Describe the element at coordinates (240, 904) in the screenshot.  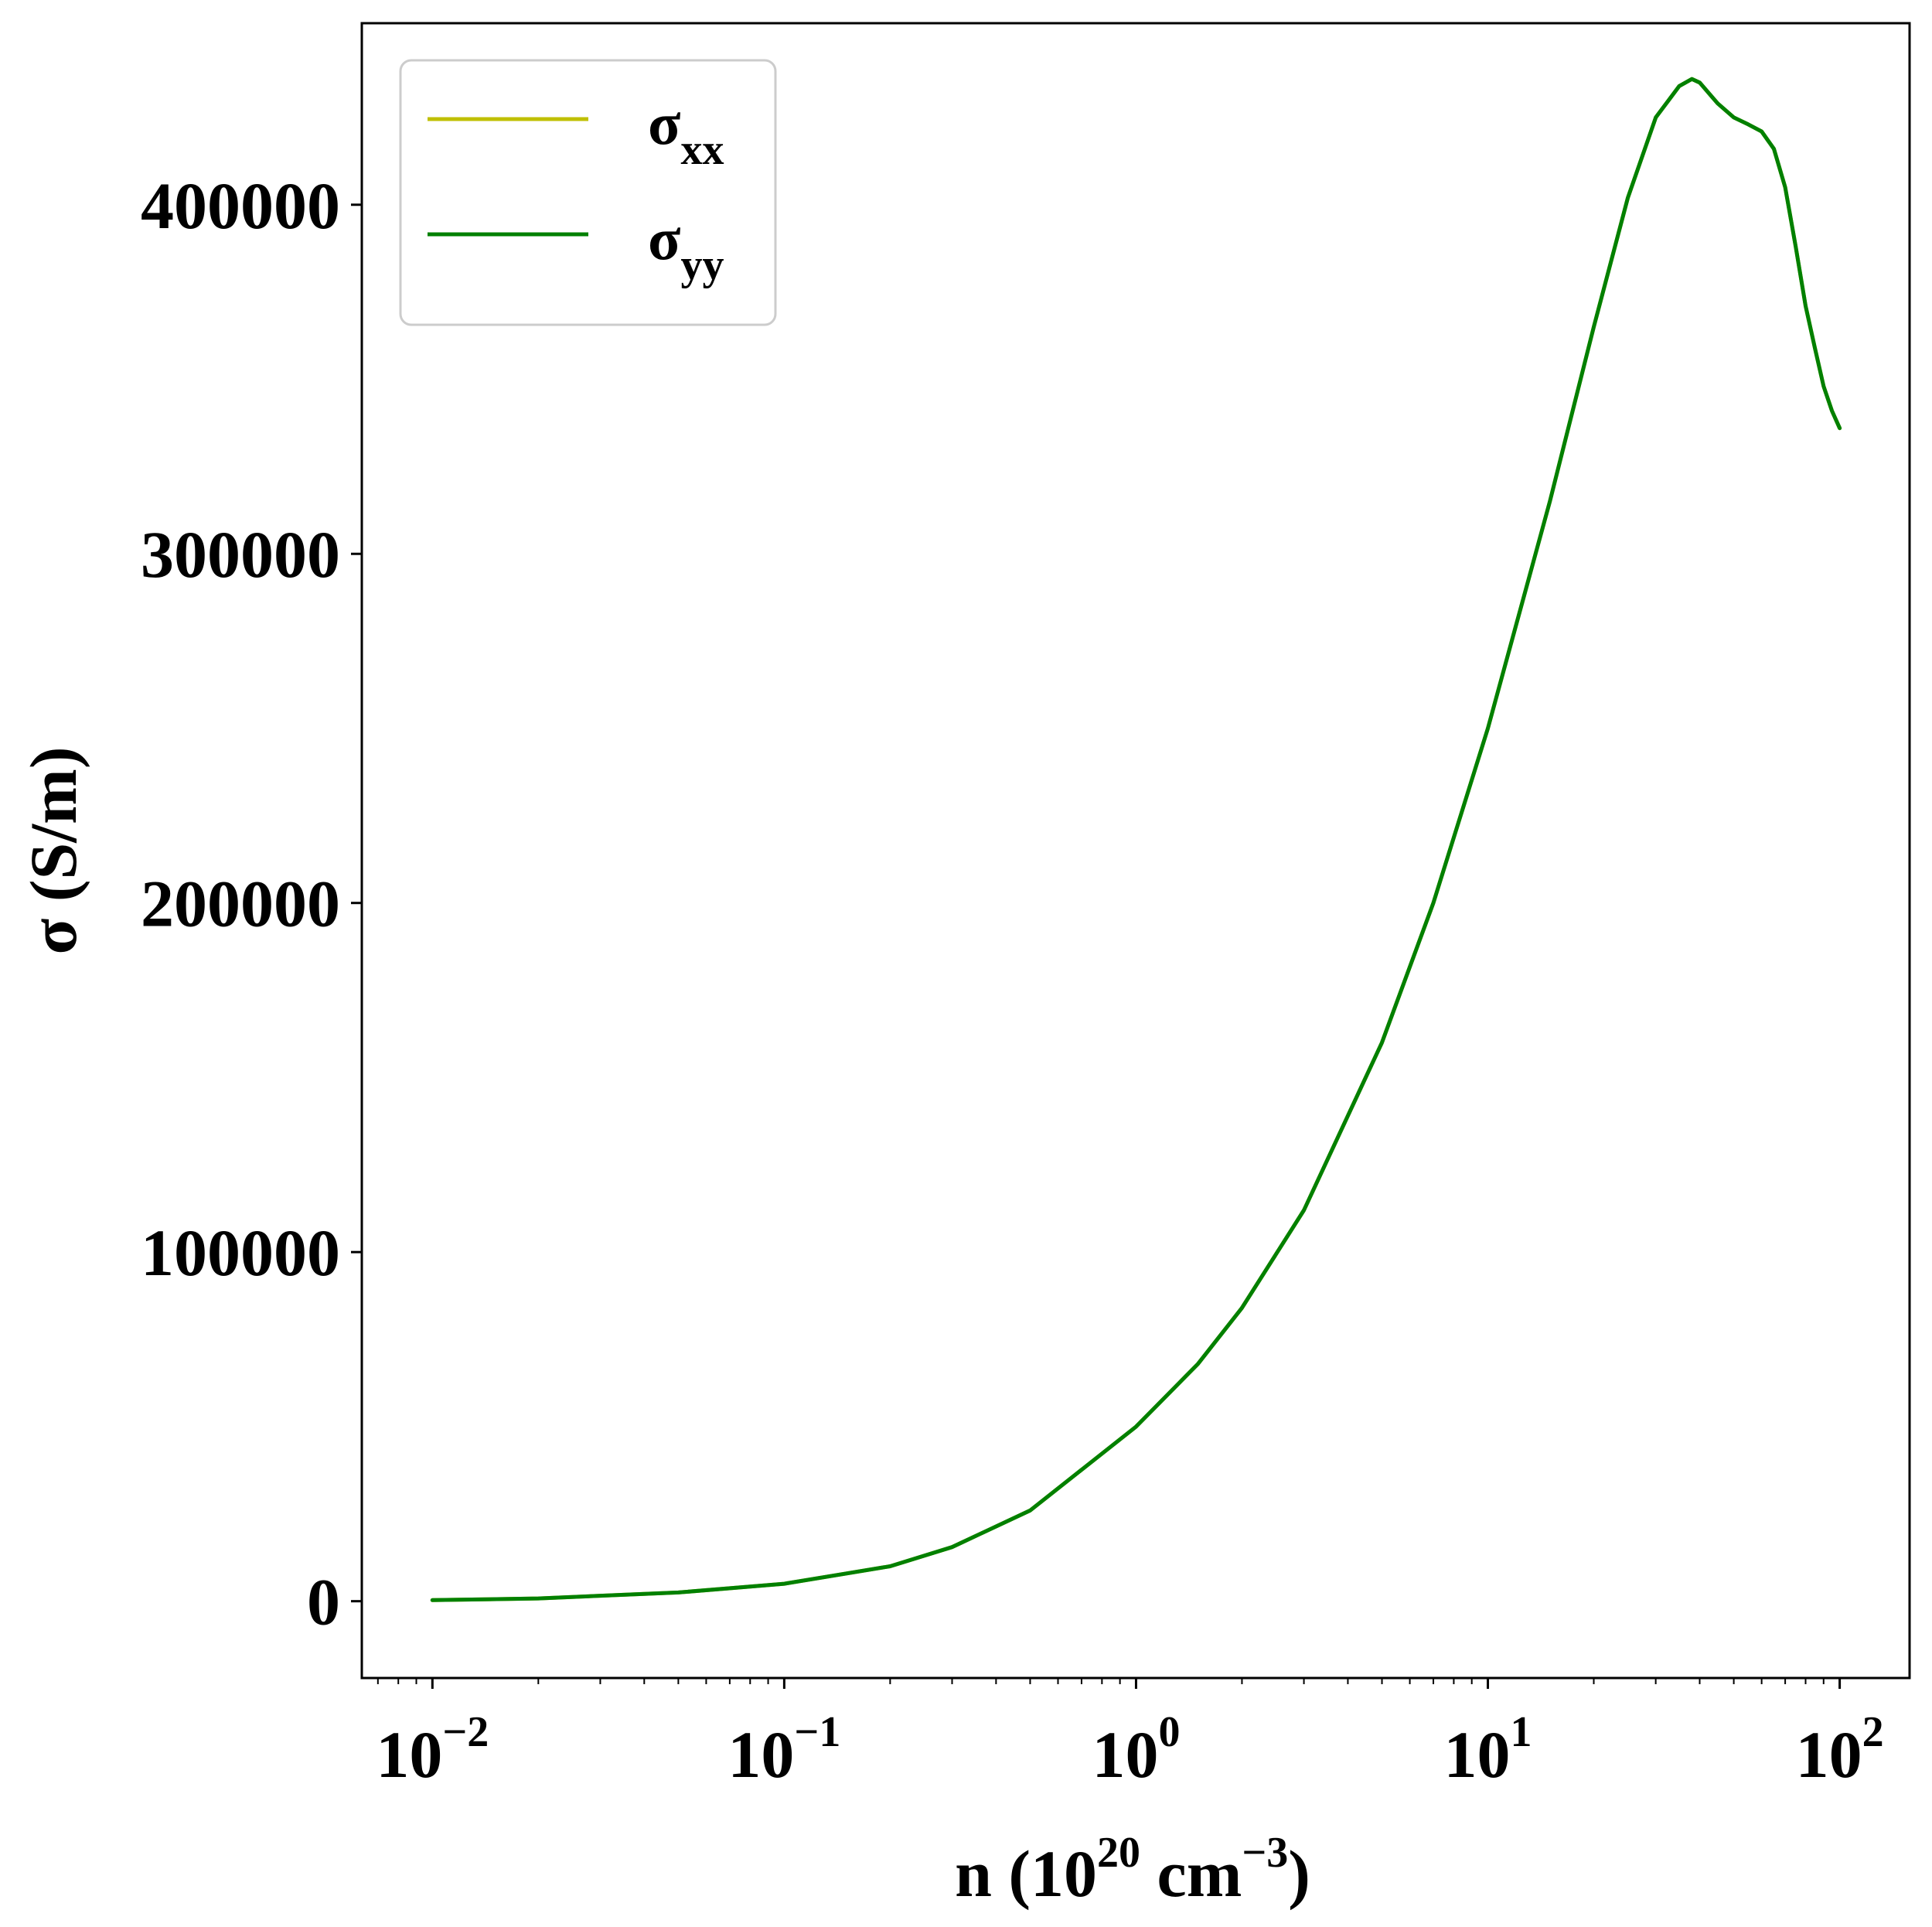
I see `y-tick-label-2: 200000` at that location.